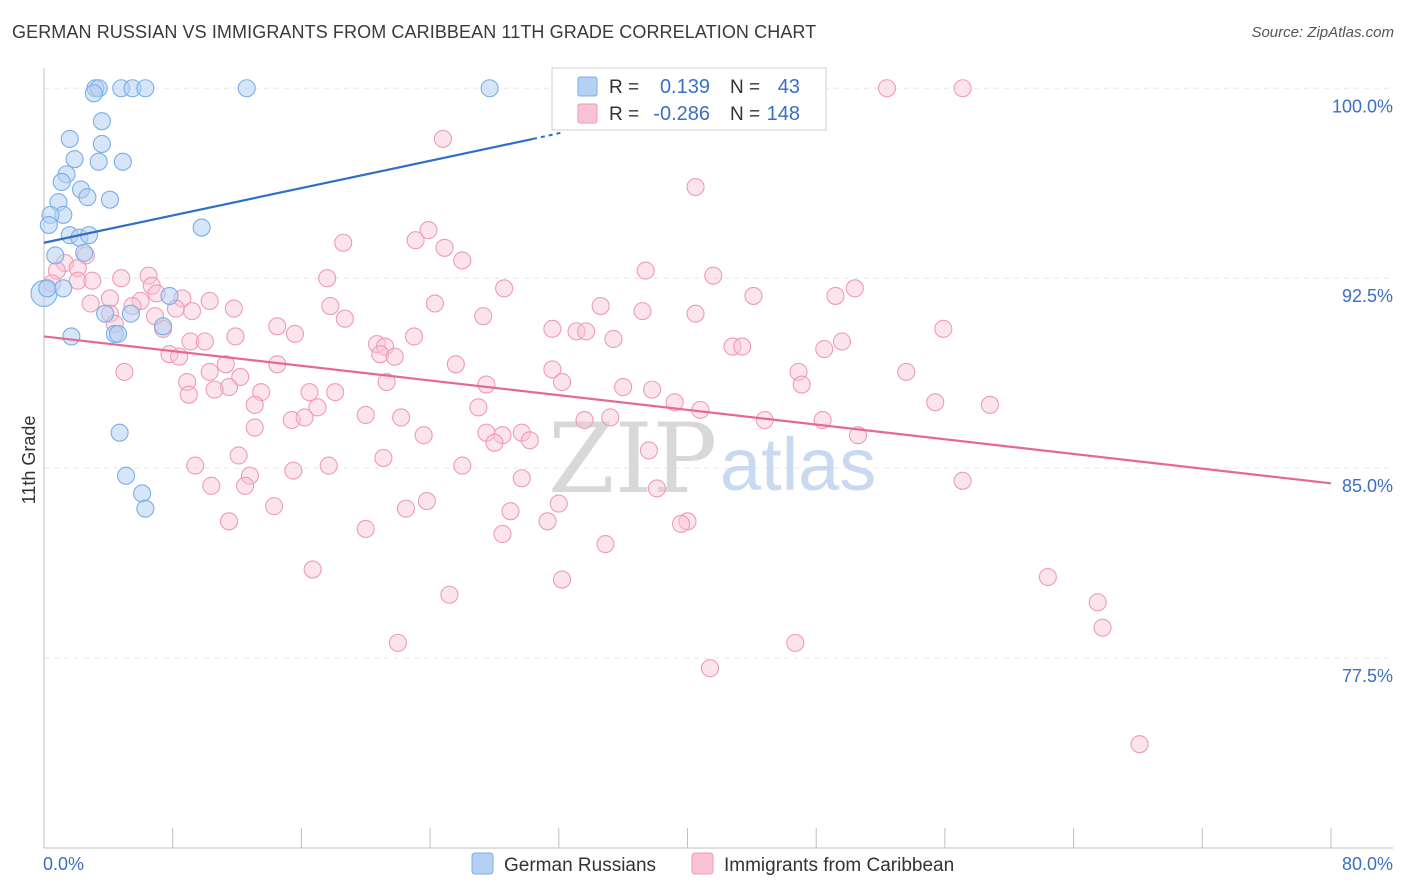  I want to click on watermark-atlas: atlas, so click(798, 464).